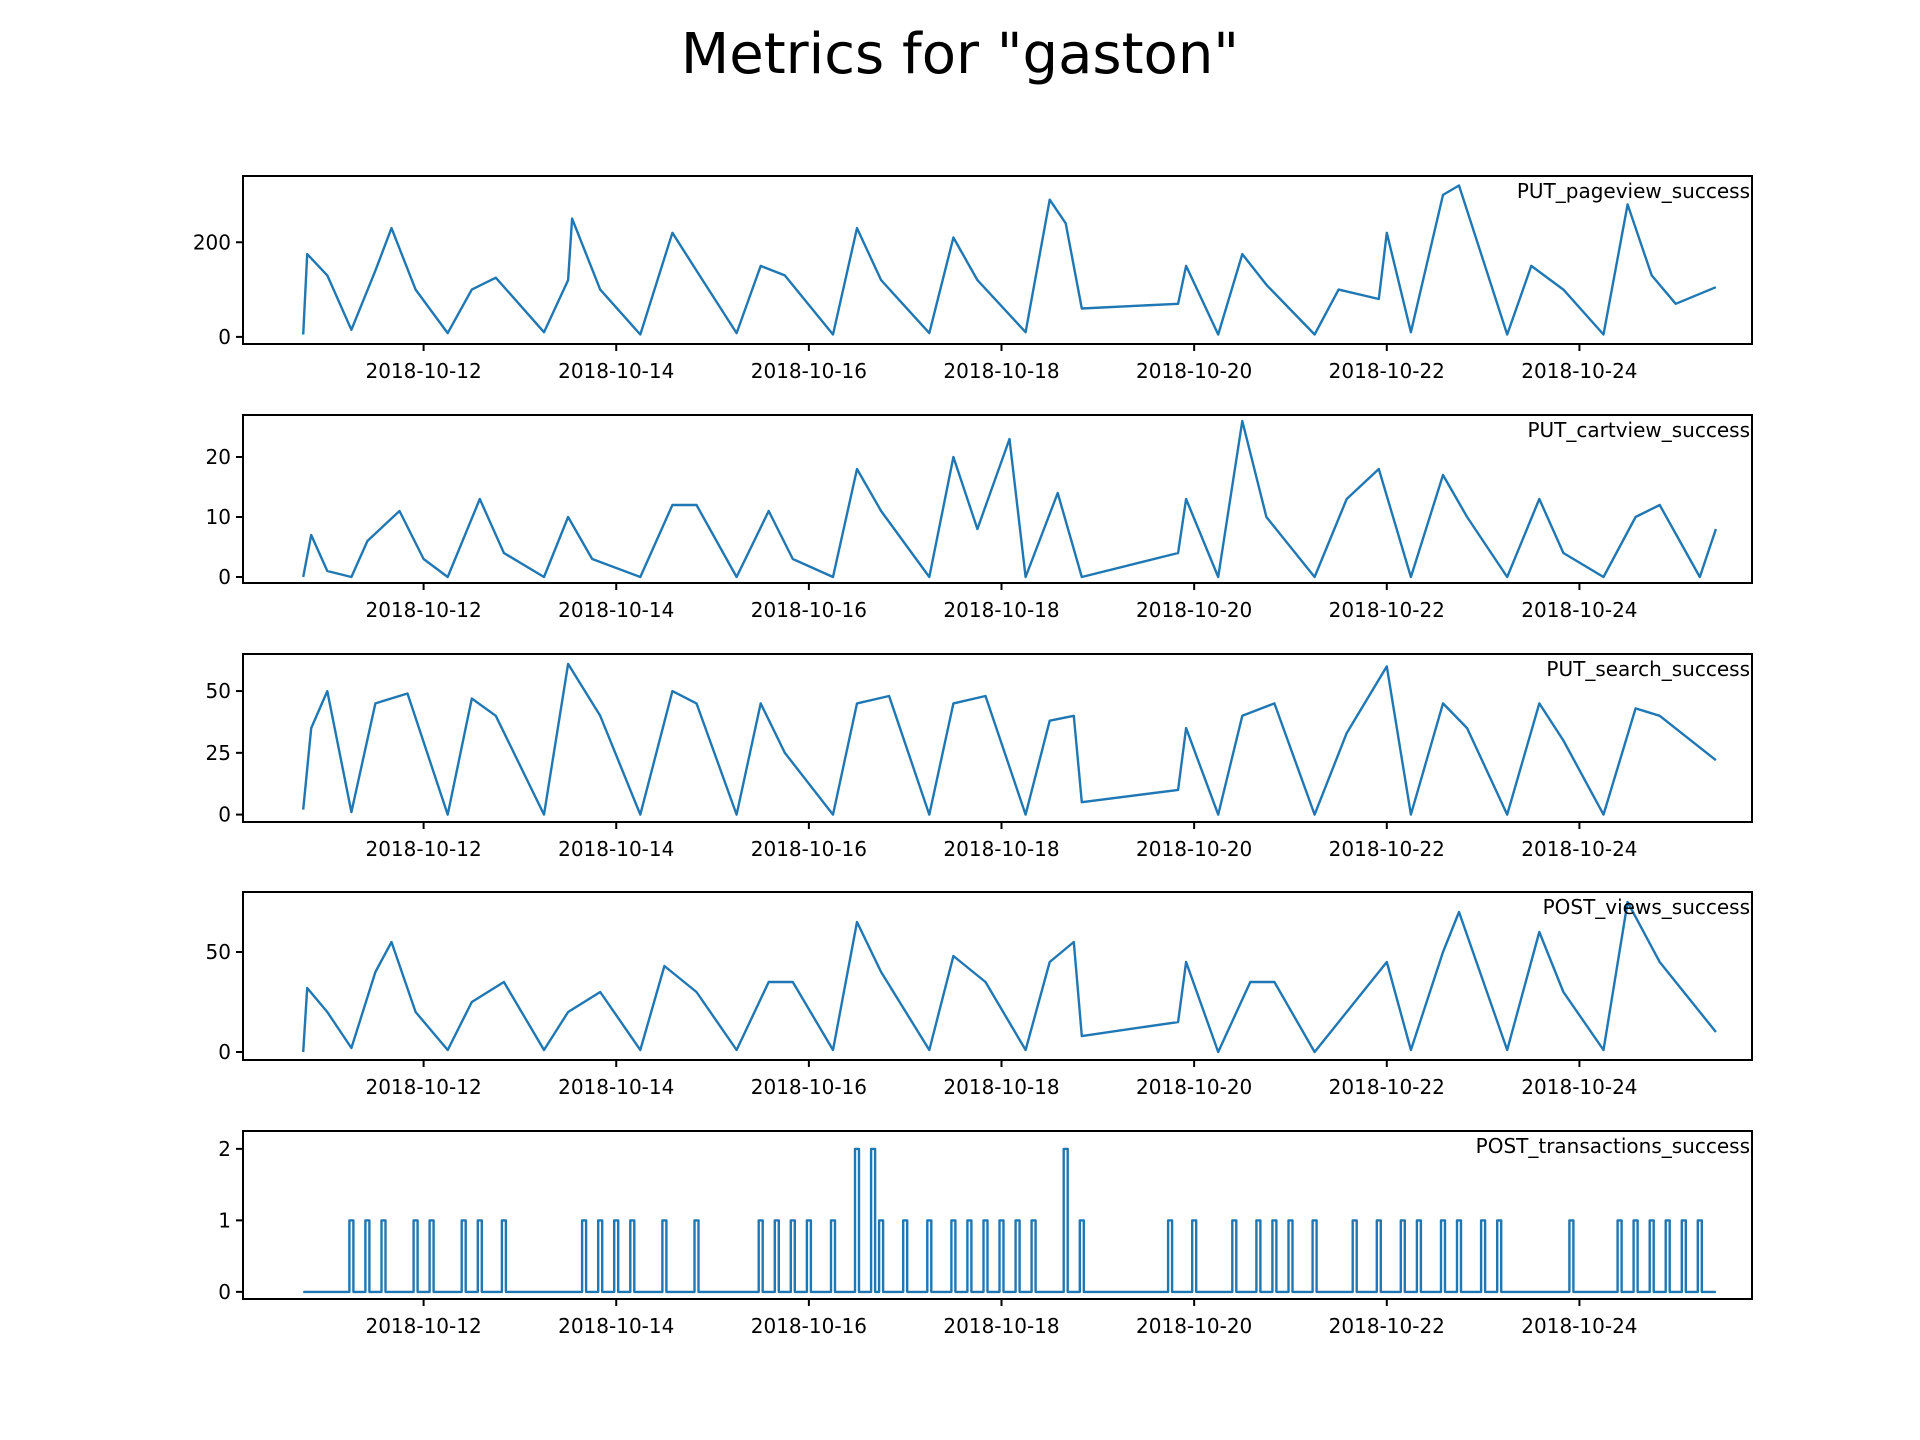  I want to click on panel-label-4: POST_views_success, so click(1646, 907).